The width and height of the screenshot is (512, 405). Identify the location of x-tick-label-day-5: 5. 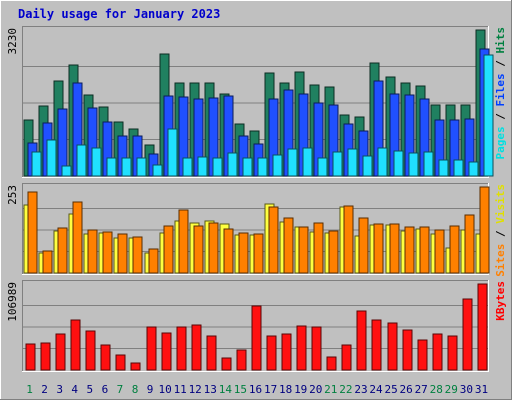
(89, 389).